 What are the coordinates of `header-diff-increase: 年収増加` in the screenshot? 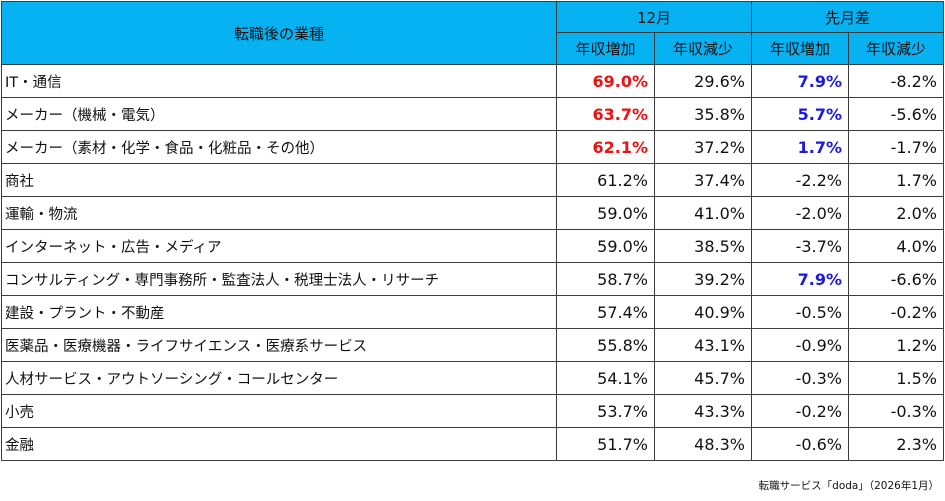 It's located at (800, 48).